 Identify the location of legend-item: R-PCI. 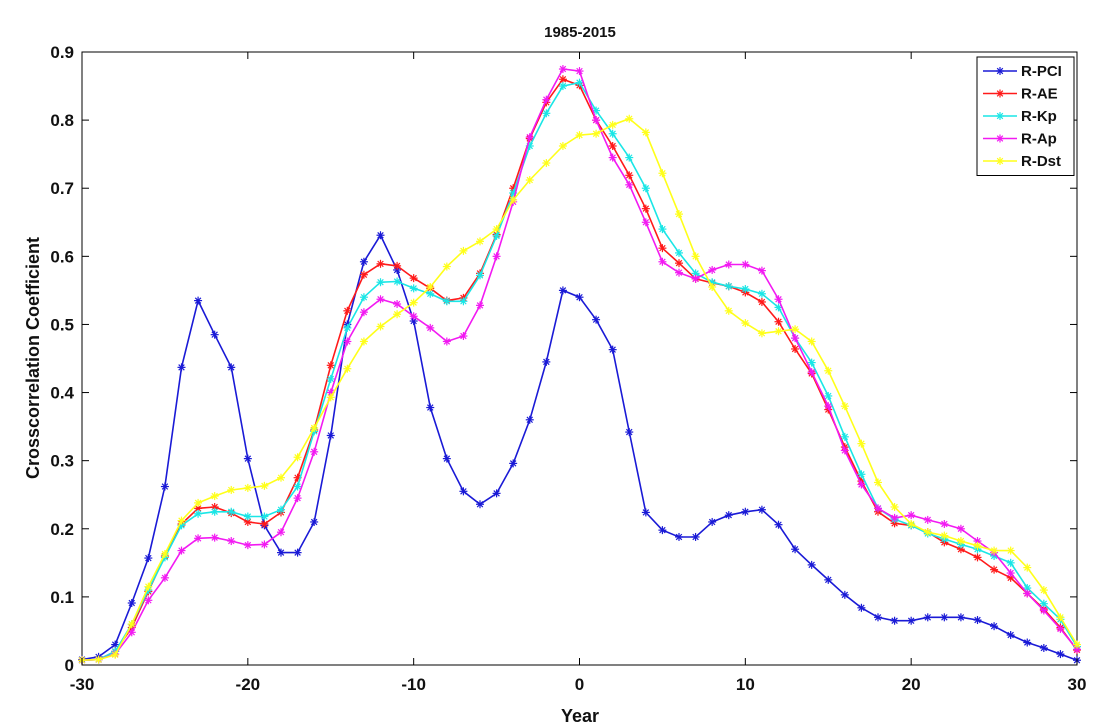
(1022, 71).